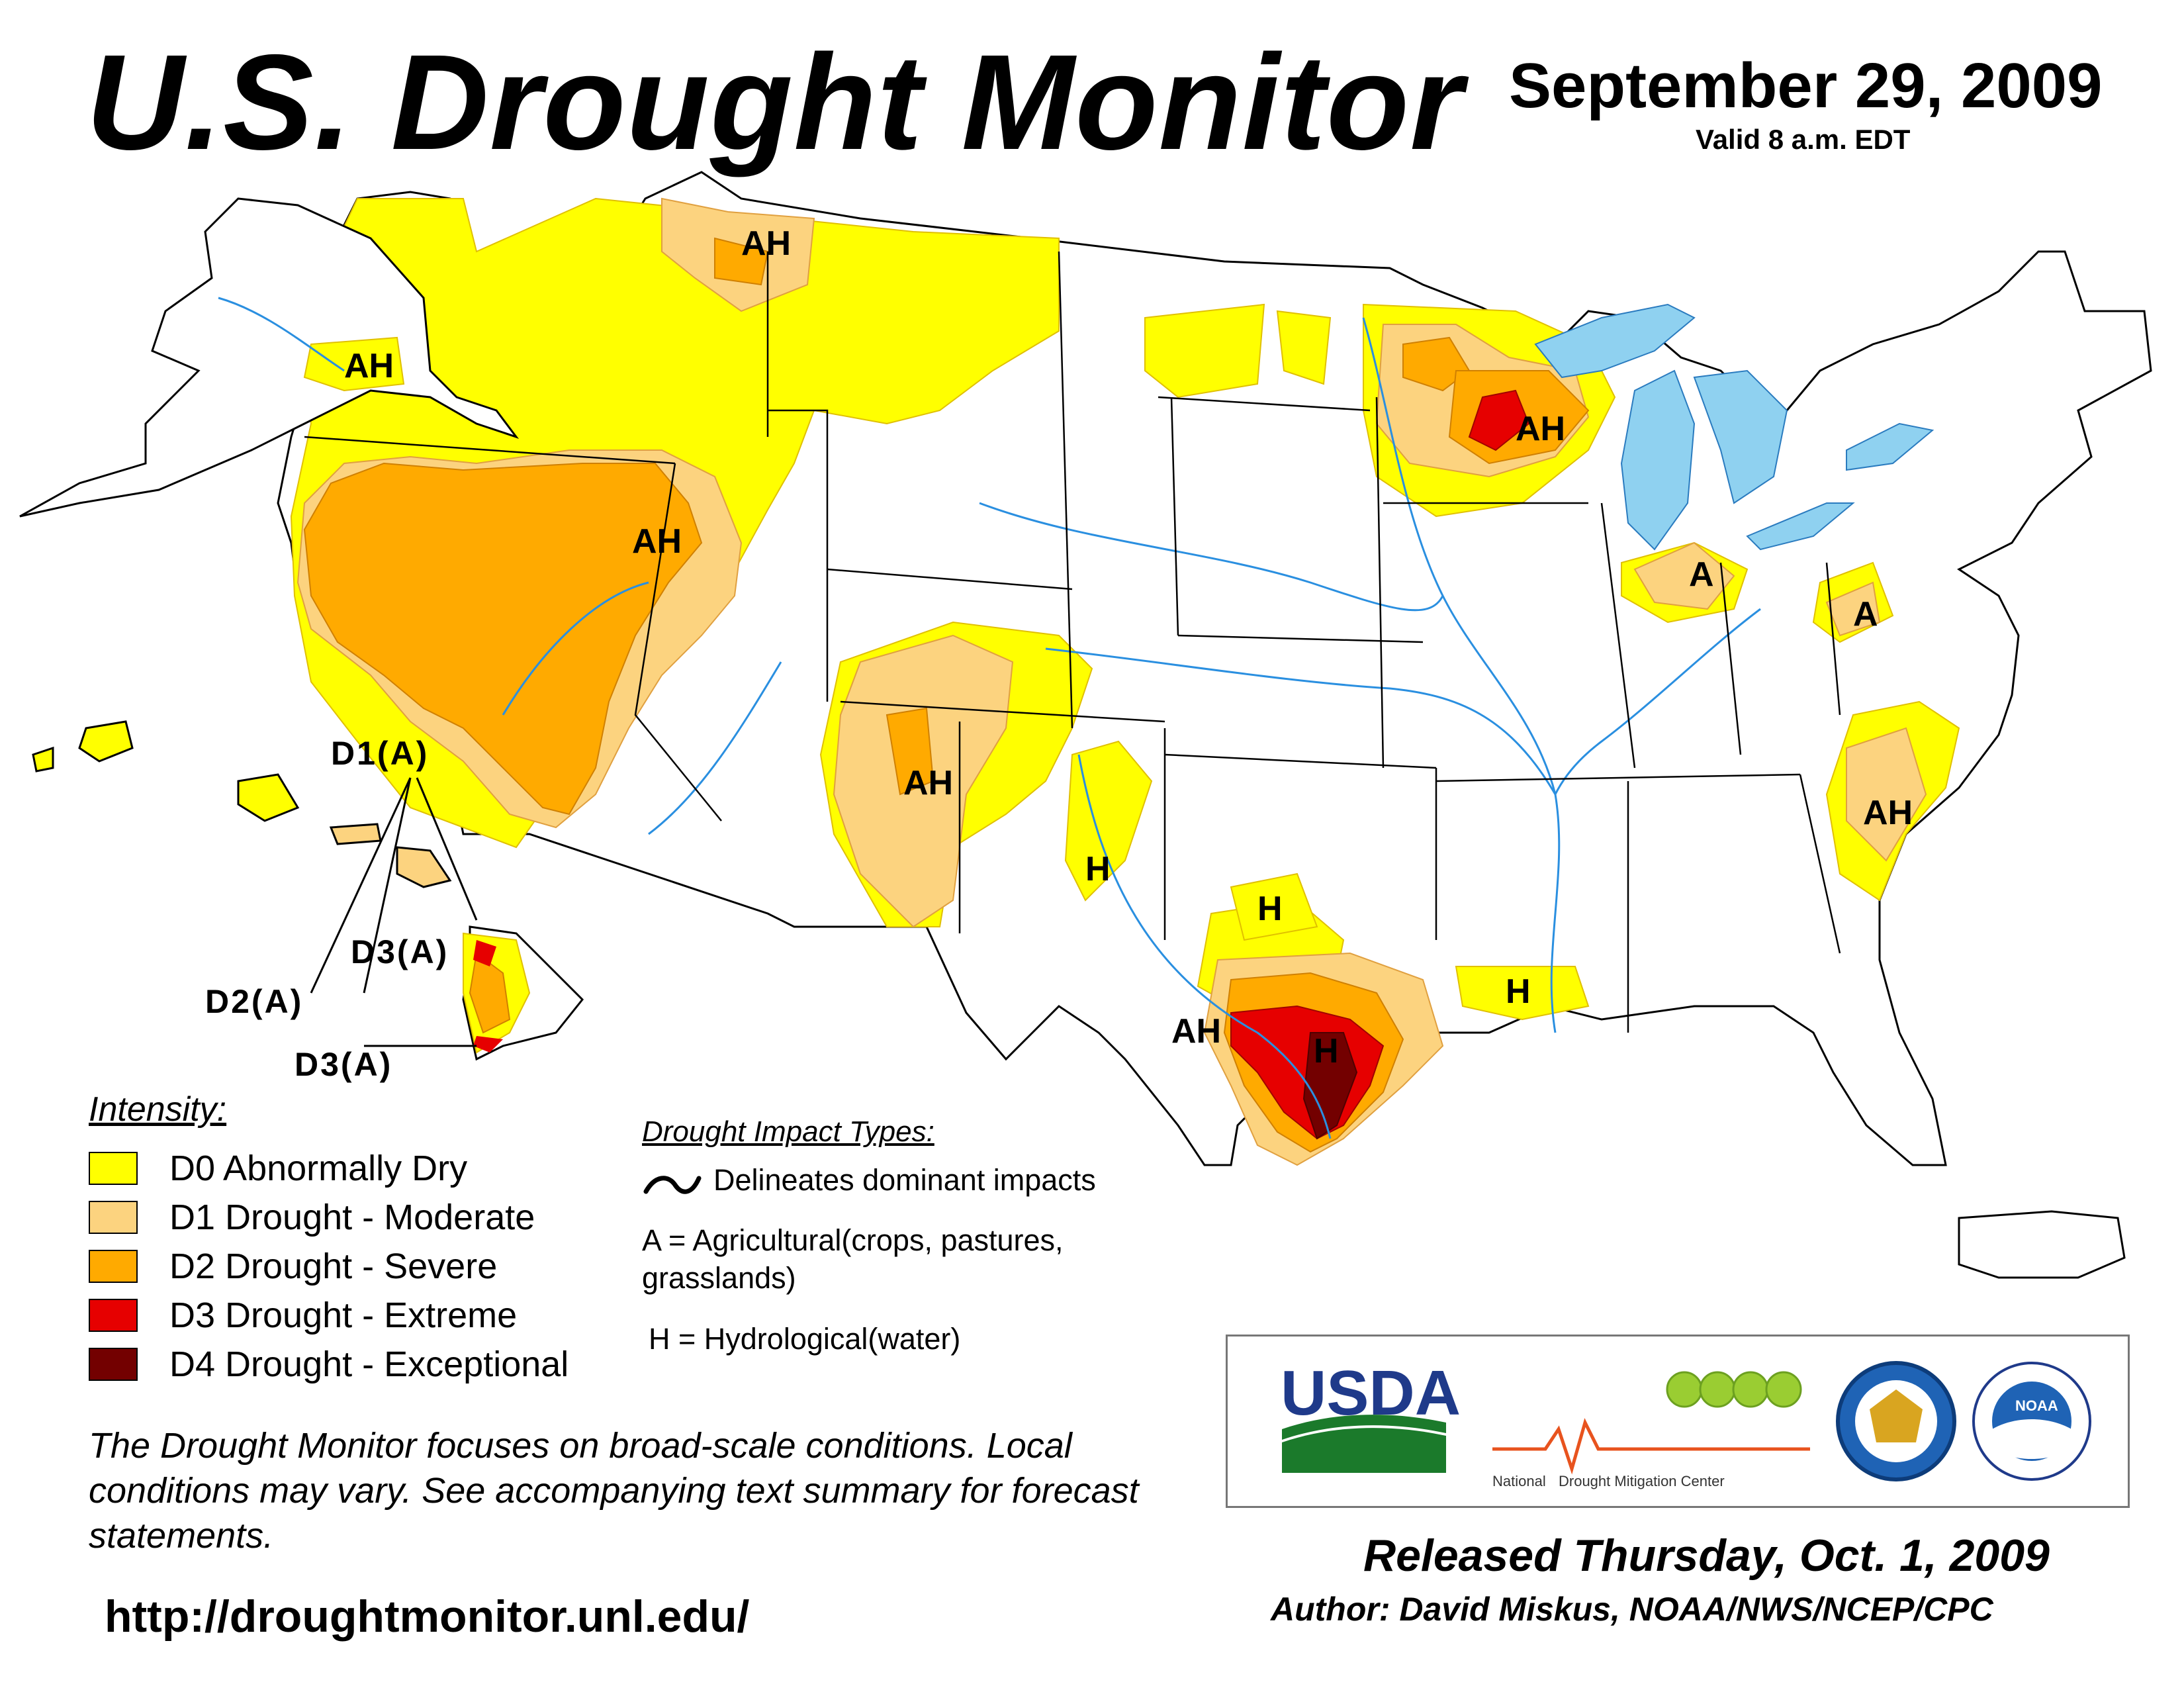 The image size is (2184, 1688). Describe the element at coordinates (427, 1616) in the screenshot. I see `website-url: http://droughtmonitor.unl.edu/` at that location.